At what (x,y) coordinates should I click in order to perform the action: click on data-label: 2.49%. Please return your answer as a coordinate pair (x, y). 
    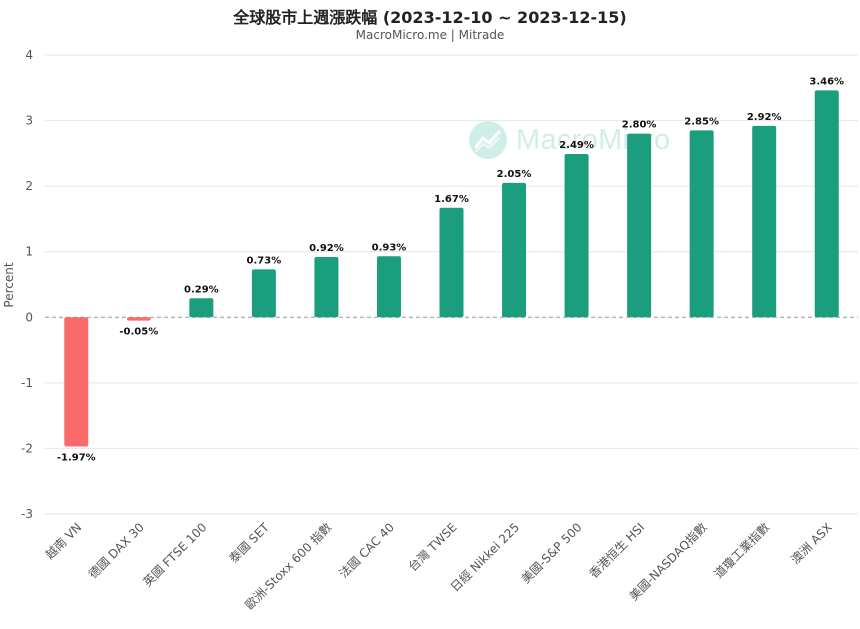
    Looking at the image, I should click on (576, 145).